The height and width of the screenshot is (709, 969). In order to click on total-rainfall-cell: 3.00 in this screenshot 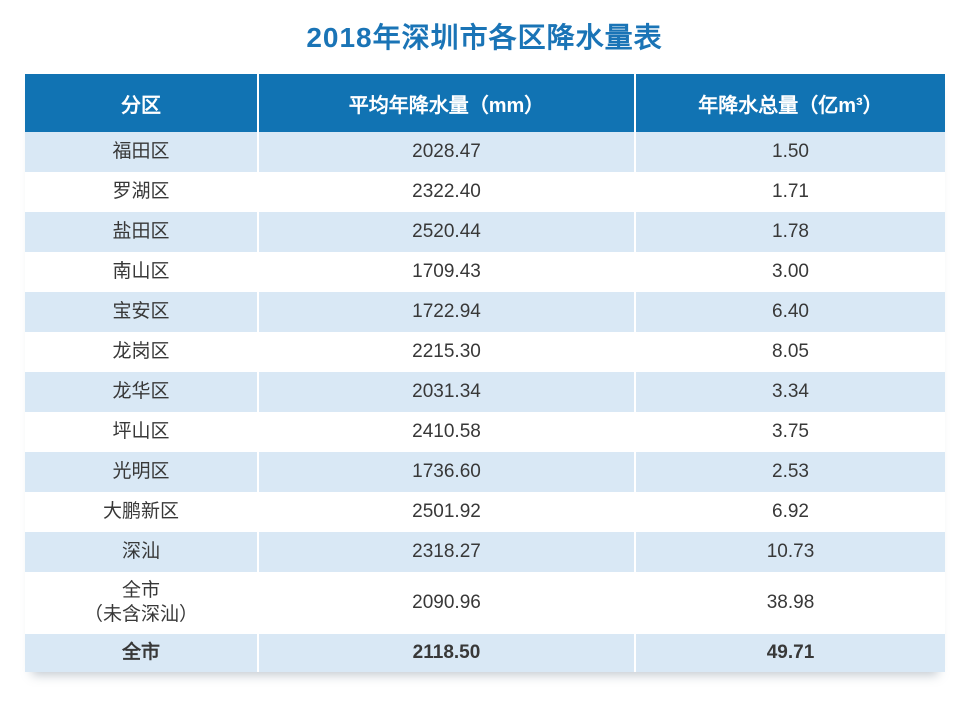, I will do `click(789, 272)`.